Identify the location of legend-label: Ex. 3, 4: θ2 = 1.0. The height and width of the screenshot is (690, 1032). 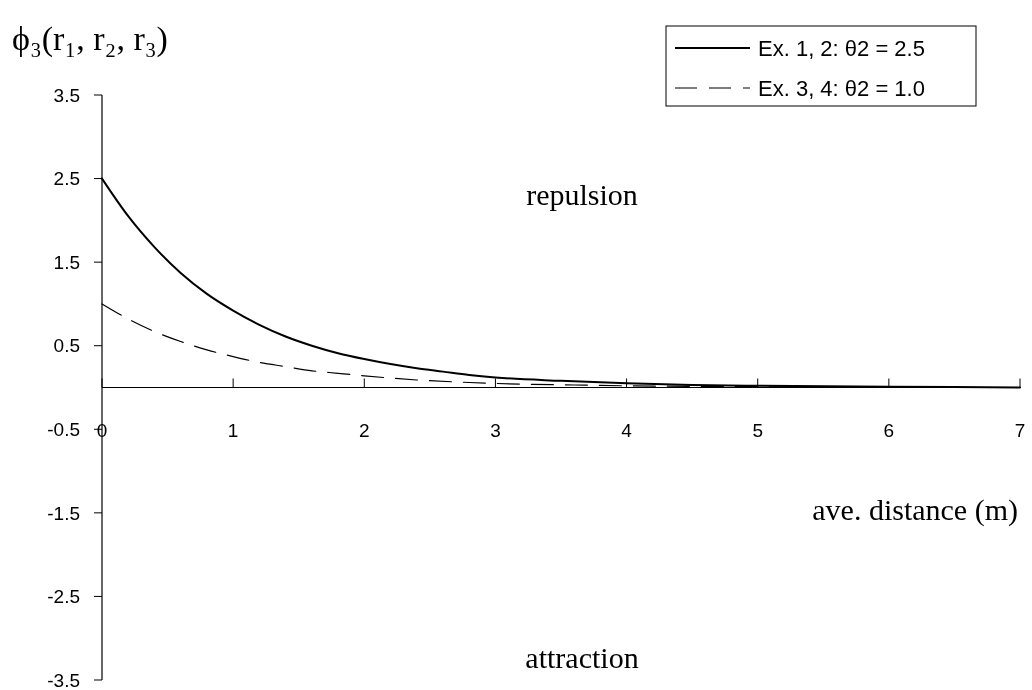
(841, 88).